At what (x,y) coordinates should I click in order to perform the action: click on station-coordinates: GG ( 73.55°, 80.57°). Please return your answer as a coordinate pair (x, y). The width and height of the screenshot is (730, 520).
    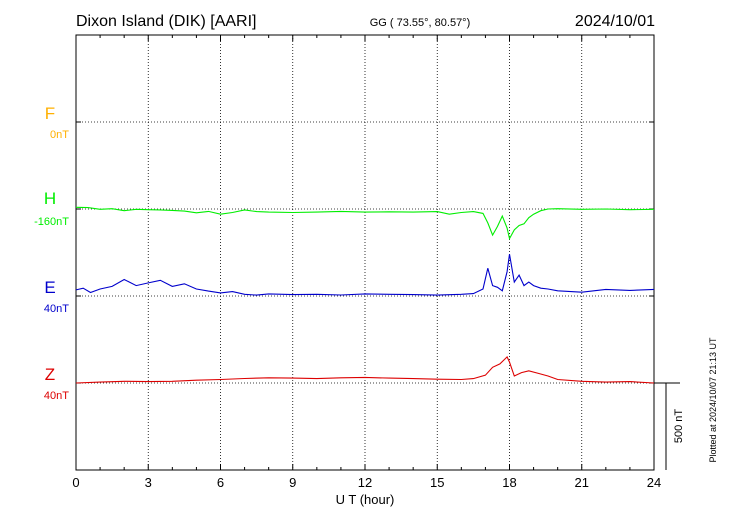
    Looking at the image, I should click on (420, 23).